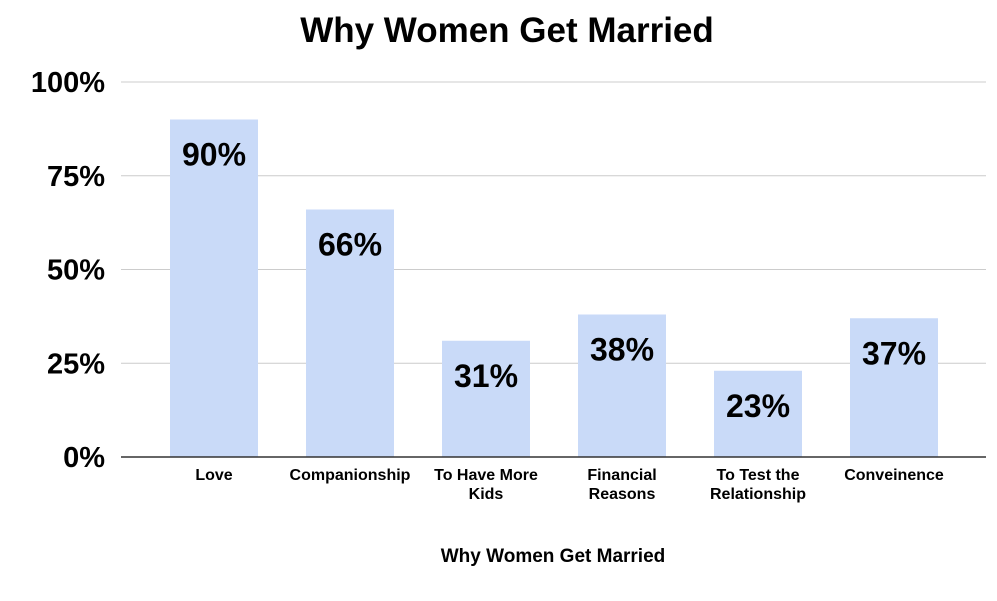  Describe the element at coordinates (507, 30) in the screenshot. I see `chart-title: Why Women Get Married` at that location.